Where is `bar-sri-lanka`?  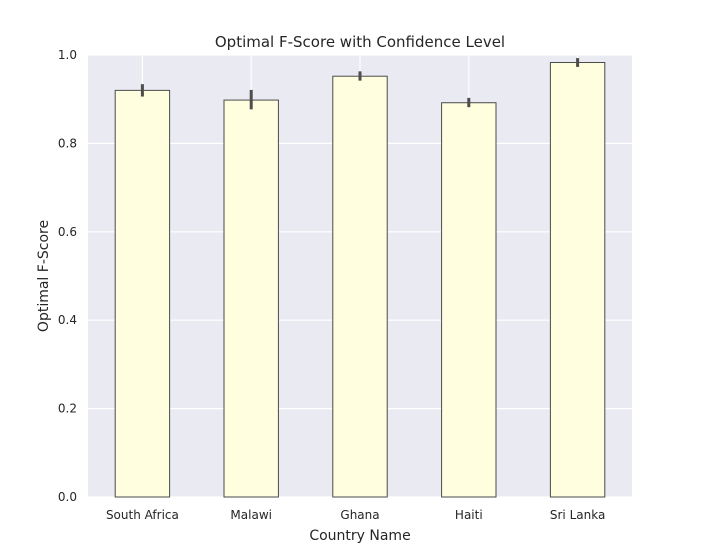 bar-sri-lanka is located at coordinates (577, 280).